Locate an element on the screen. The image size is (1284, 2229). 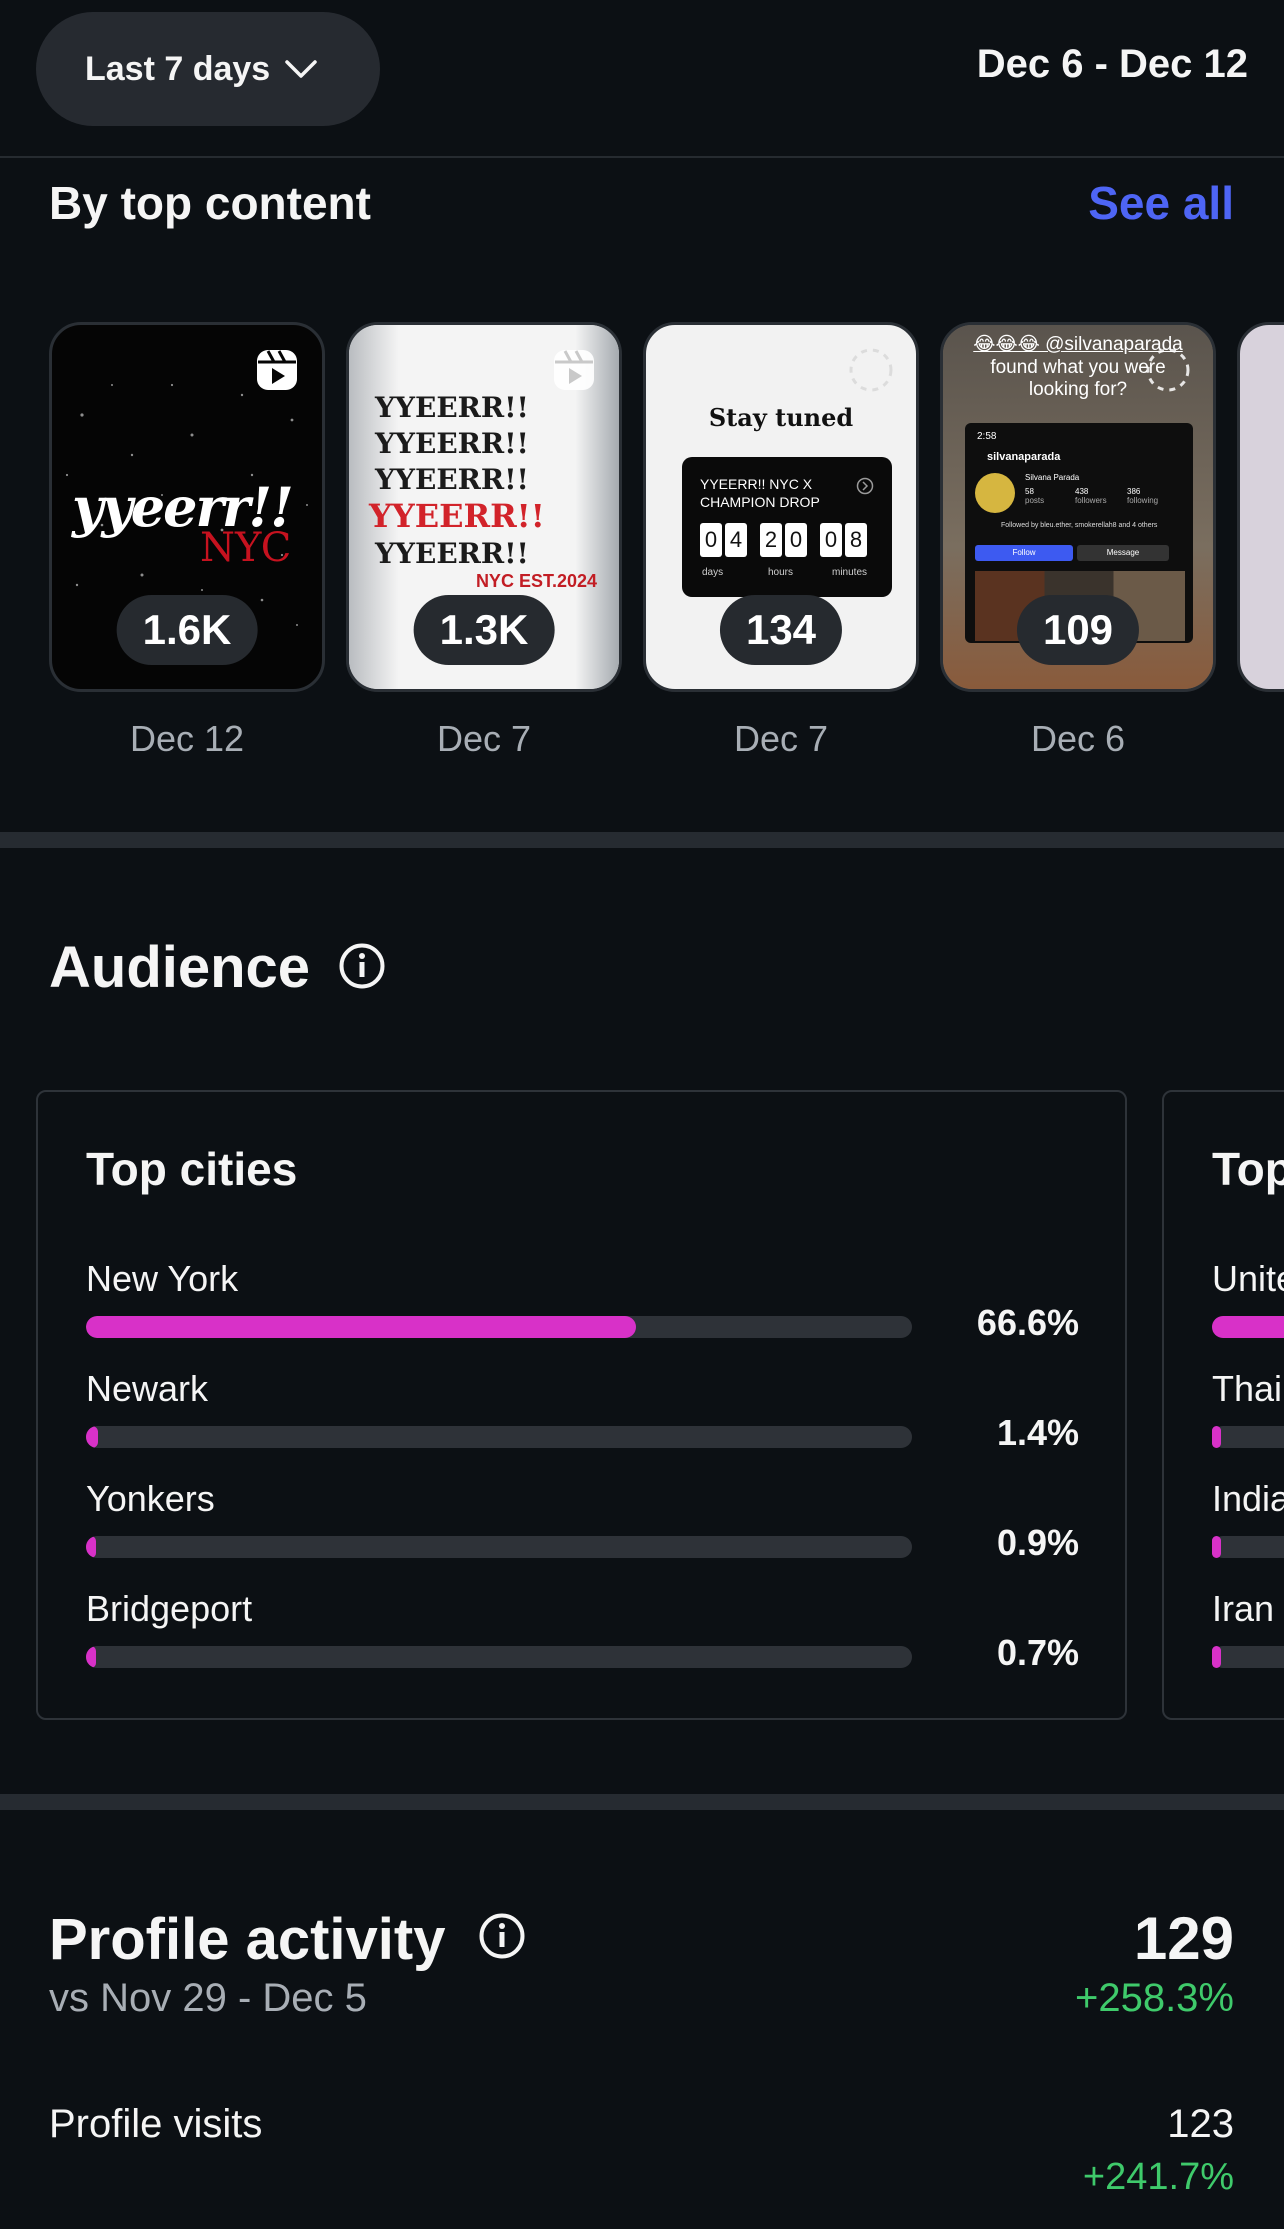
top-countries-card: Top Unite Thai India Iran is located at coordinates (1223, 1405).